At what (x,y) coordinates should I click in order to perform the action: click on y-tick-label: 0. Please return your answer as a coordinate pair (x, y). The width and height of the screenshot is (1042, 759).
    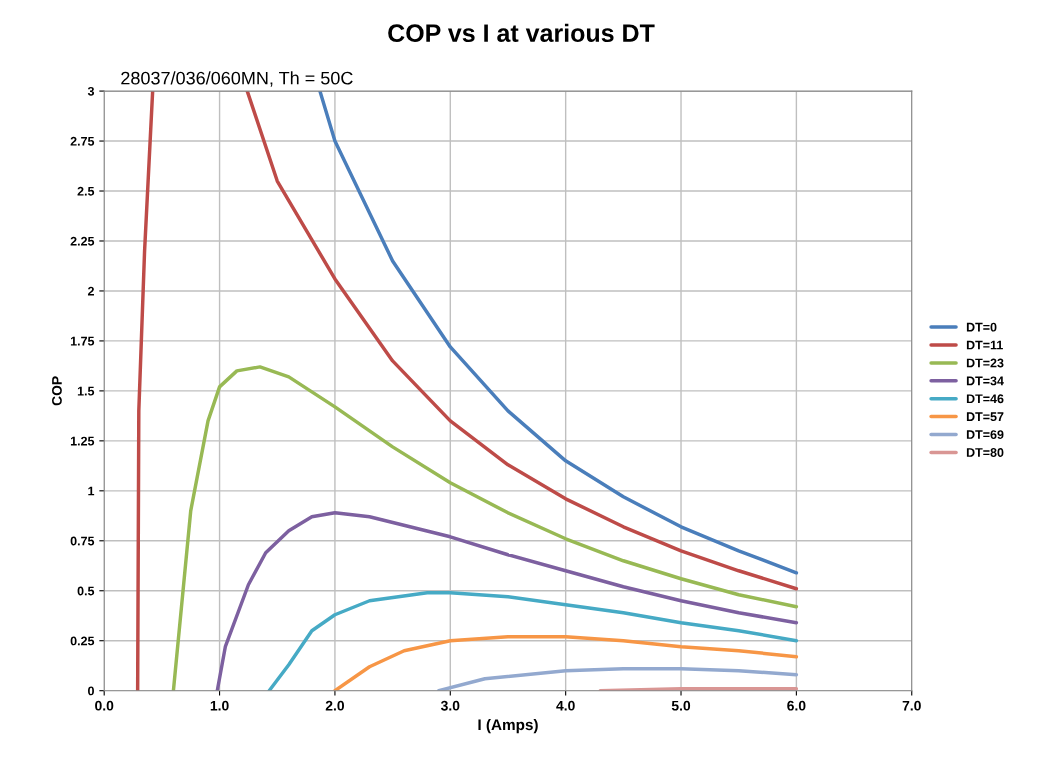
    Looking at the image, I should click on (91, 691).